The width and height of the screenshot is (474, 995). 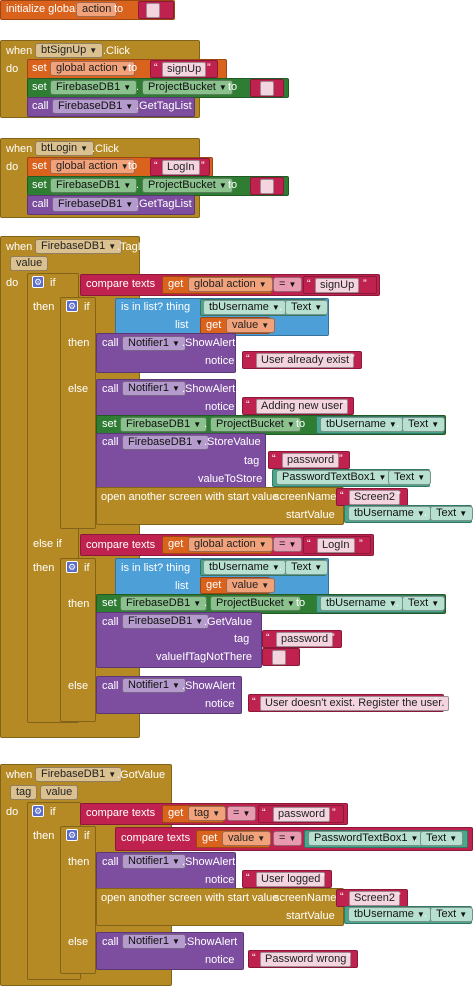 I want to click on component-dropdown: btSignUp ▼, so click(x=69, y=50).